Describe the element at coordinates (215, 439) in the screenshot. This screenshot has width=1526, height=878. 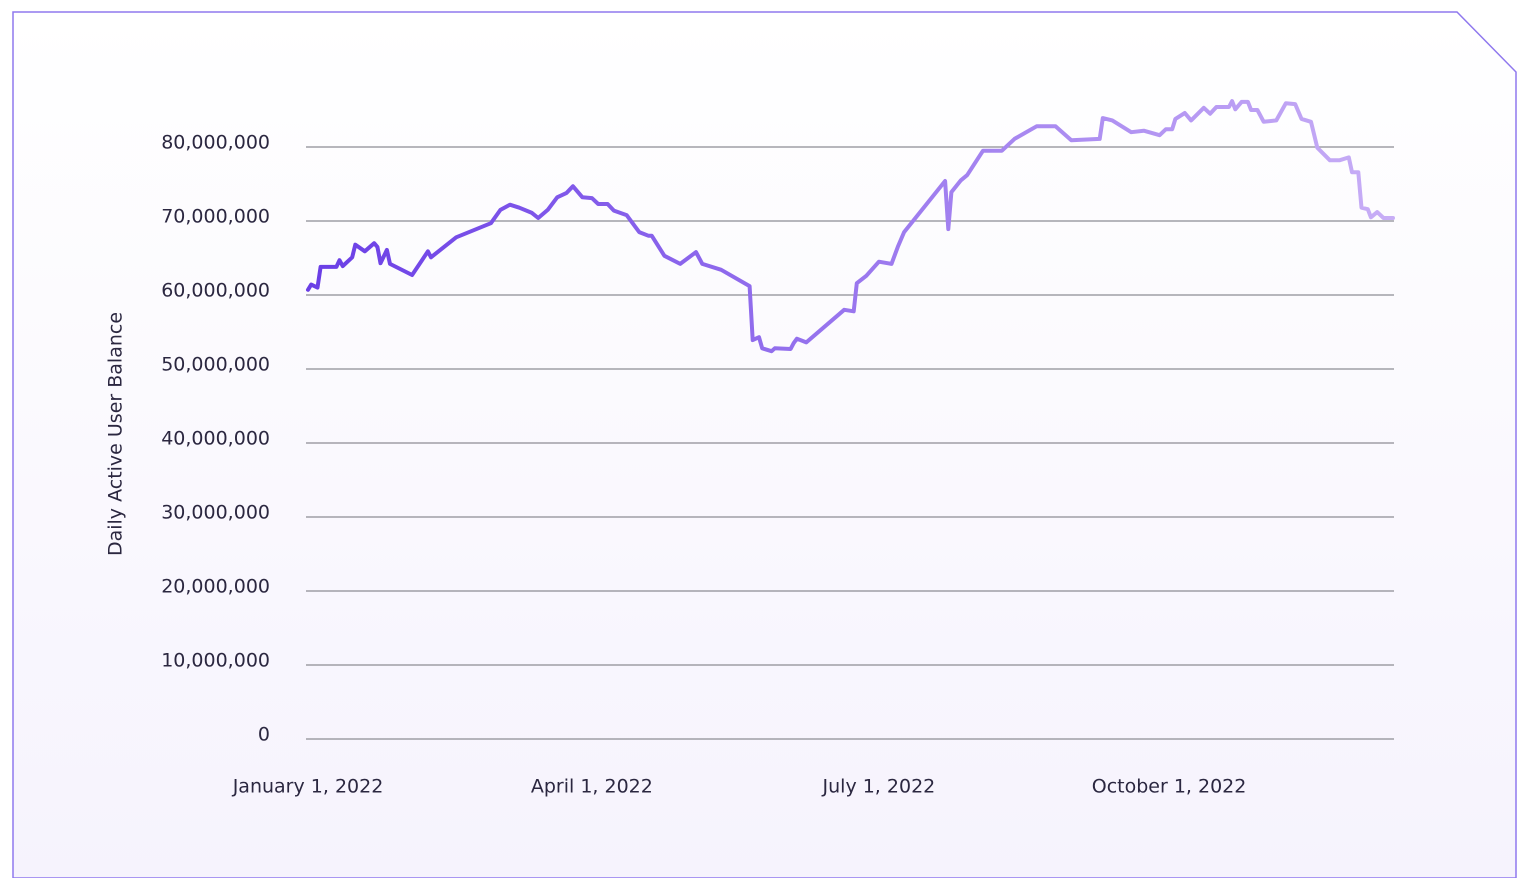
I see `y-tick-label: 40,000,000` at that location.